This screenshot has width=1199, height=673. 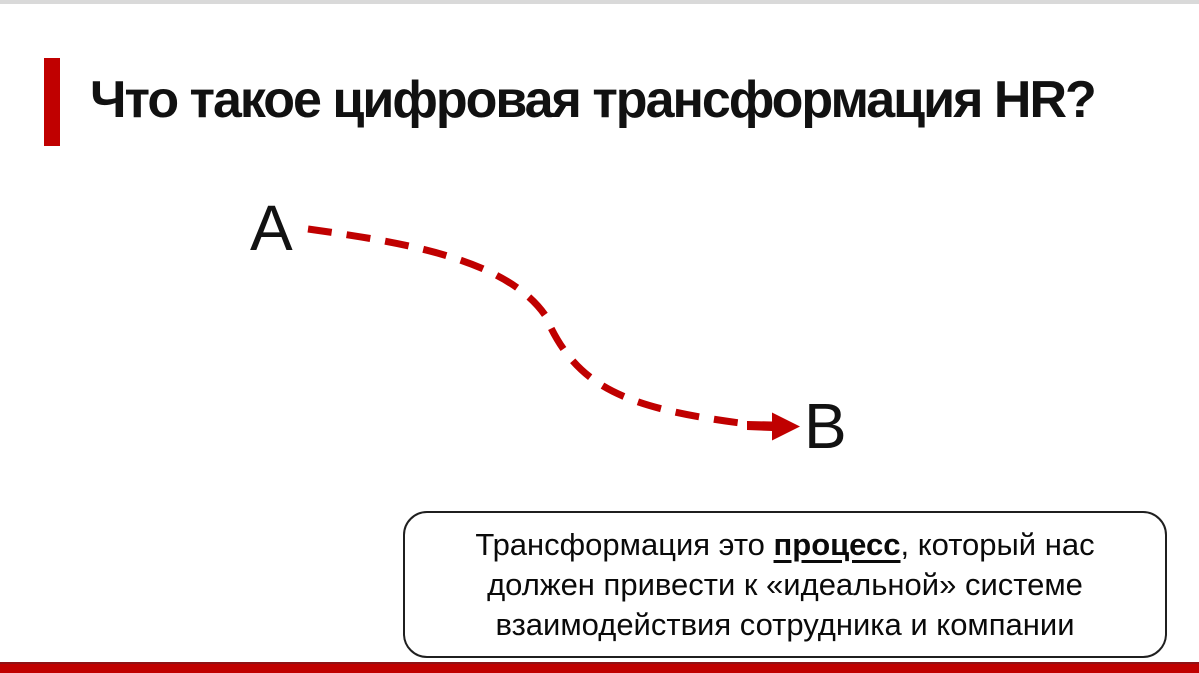 What do you see at coordinates (997, 544) in the screenshot?
I see `callout-line-1-post: , который нас` at bounding box center [997, 544].